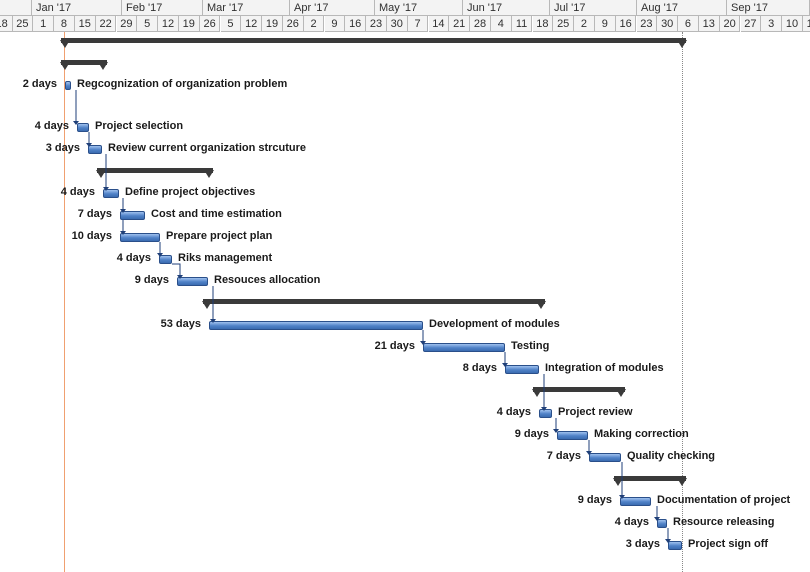  What do you see at coordinates (621, 393) in the screenshot?
I see `phase-4-summary-end-cap` at bounding box center [621, 393].